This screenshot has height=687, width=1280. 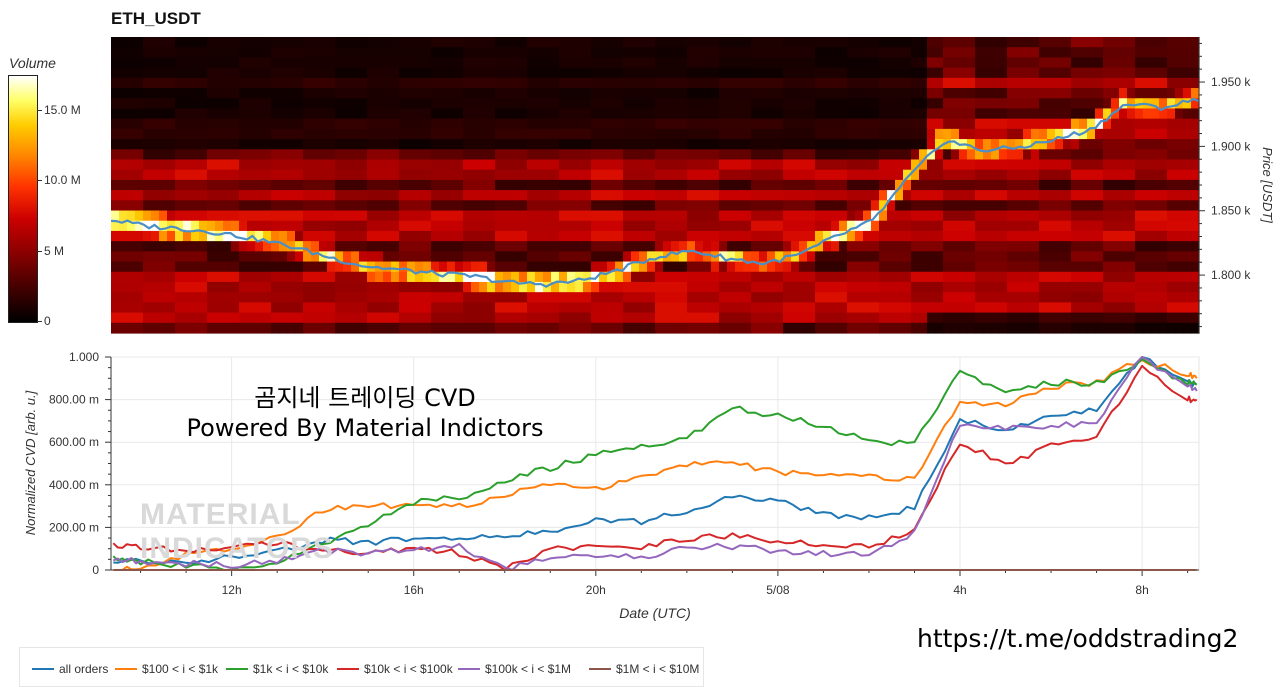 What do you see at coordinates (644, 669) in the screenshot?
I see `legend-item: $1M < i < $10M` at bounding box center [644, 669].